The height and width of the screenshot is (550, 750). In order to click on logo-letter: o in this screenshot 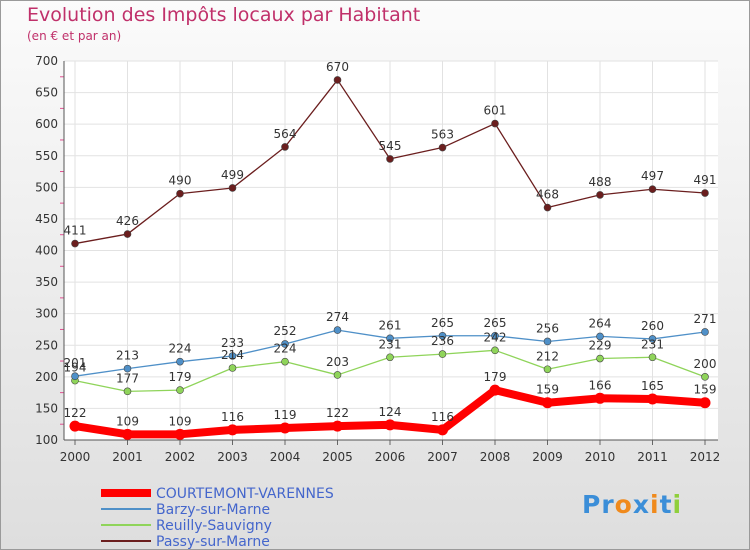, I will do `click(623, 504)`.